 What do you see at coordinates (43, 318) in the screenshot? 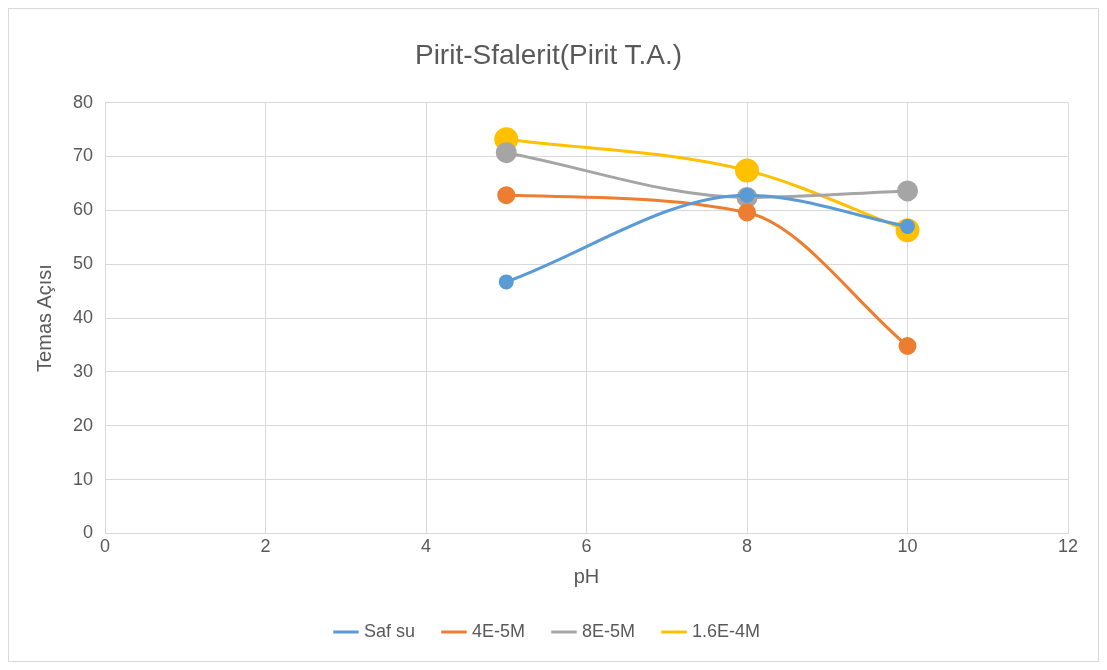
I see `y-axis-title: Temas Açısı` at bounding box center [43, 318].